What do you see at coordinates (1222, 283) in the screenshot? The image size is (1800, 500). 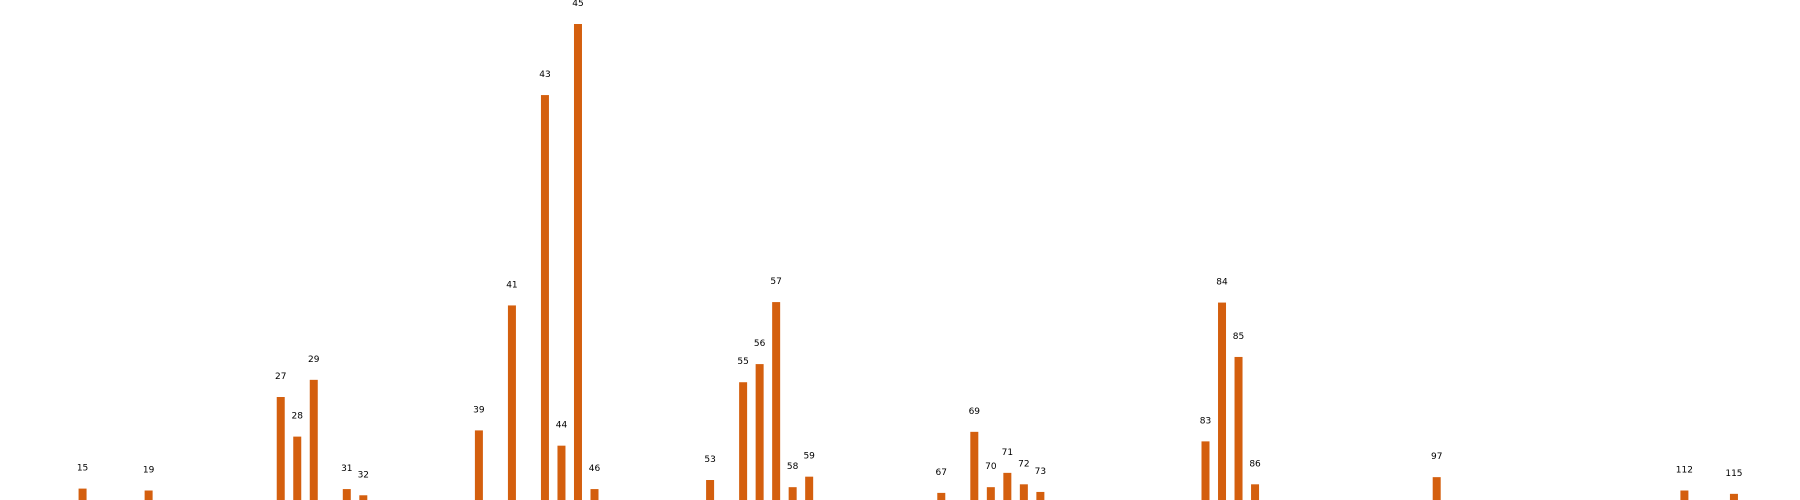 I see `bar-label-84: 84` at bounding box center [1222, 283].